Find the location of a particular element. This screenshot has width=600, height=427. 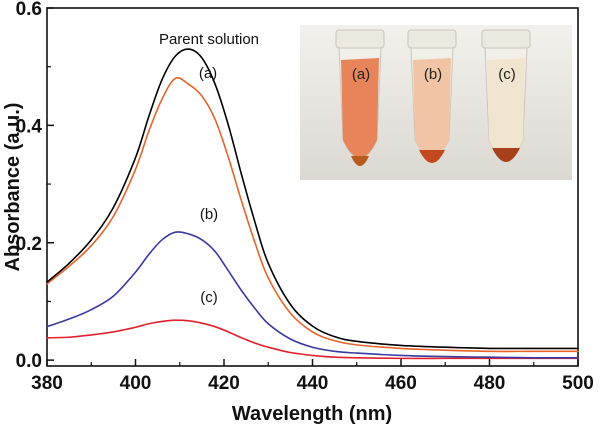

tube-a-liquid is located at coordinates (360, 108).